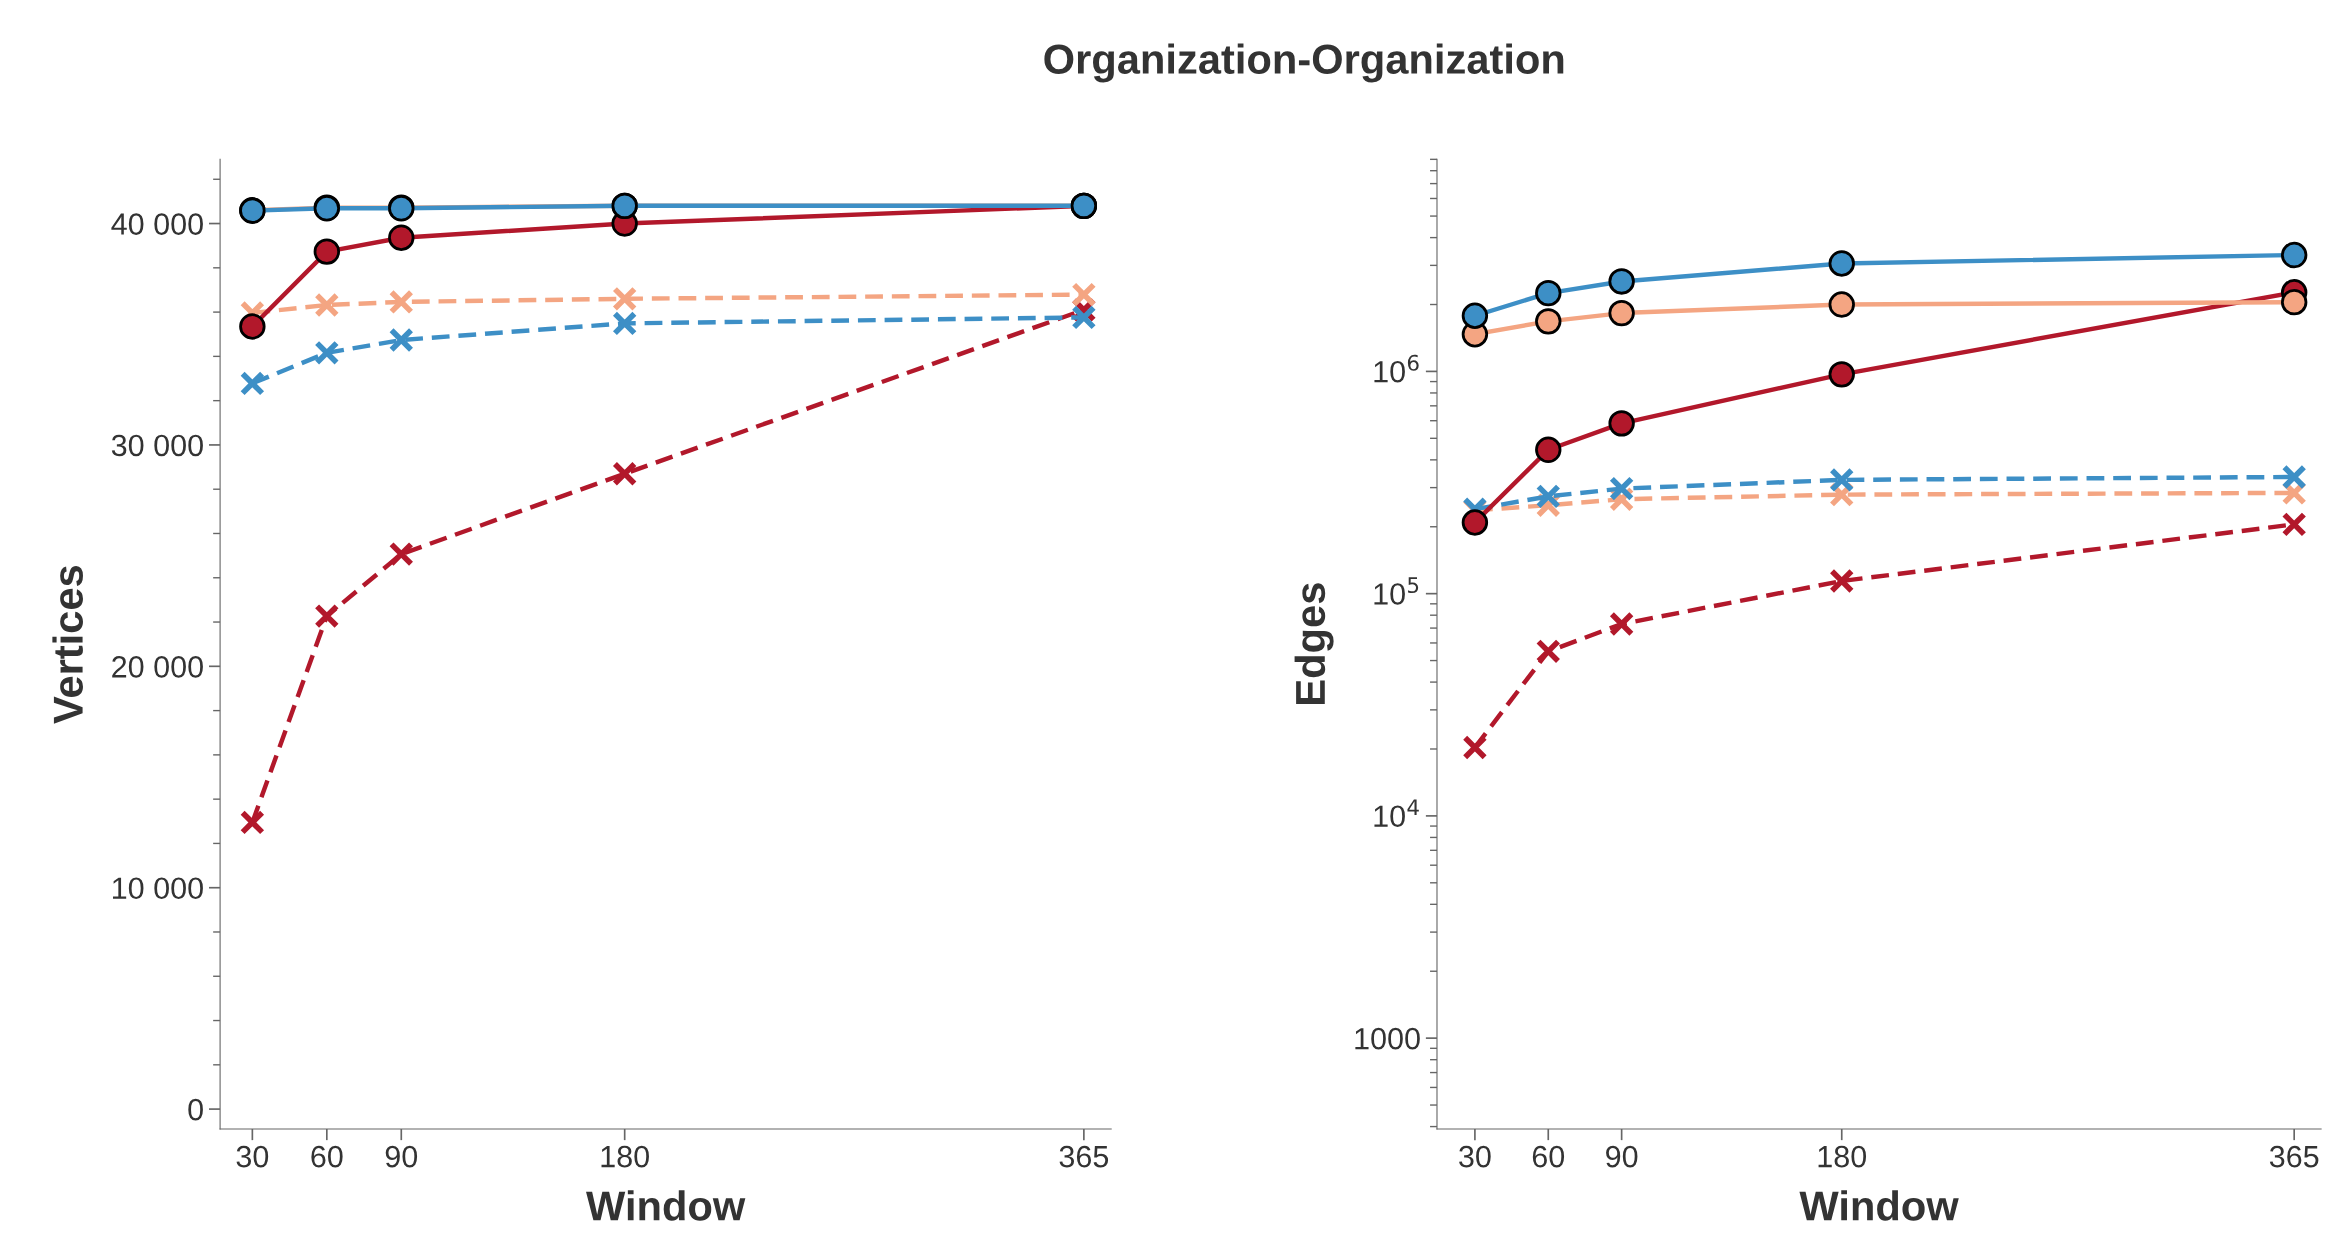  What do you see at coordinates (157, 224) in the screenshot?
I see `y-tick-label: 40 000` at bounding box center [157, 224].